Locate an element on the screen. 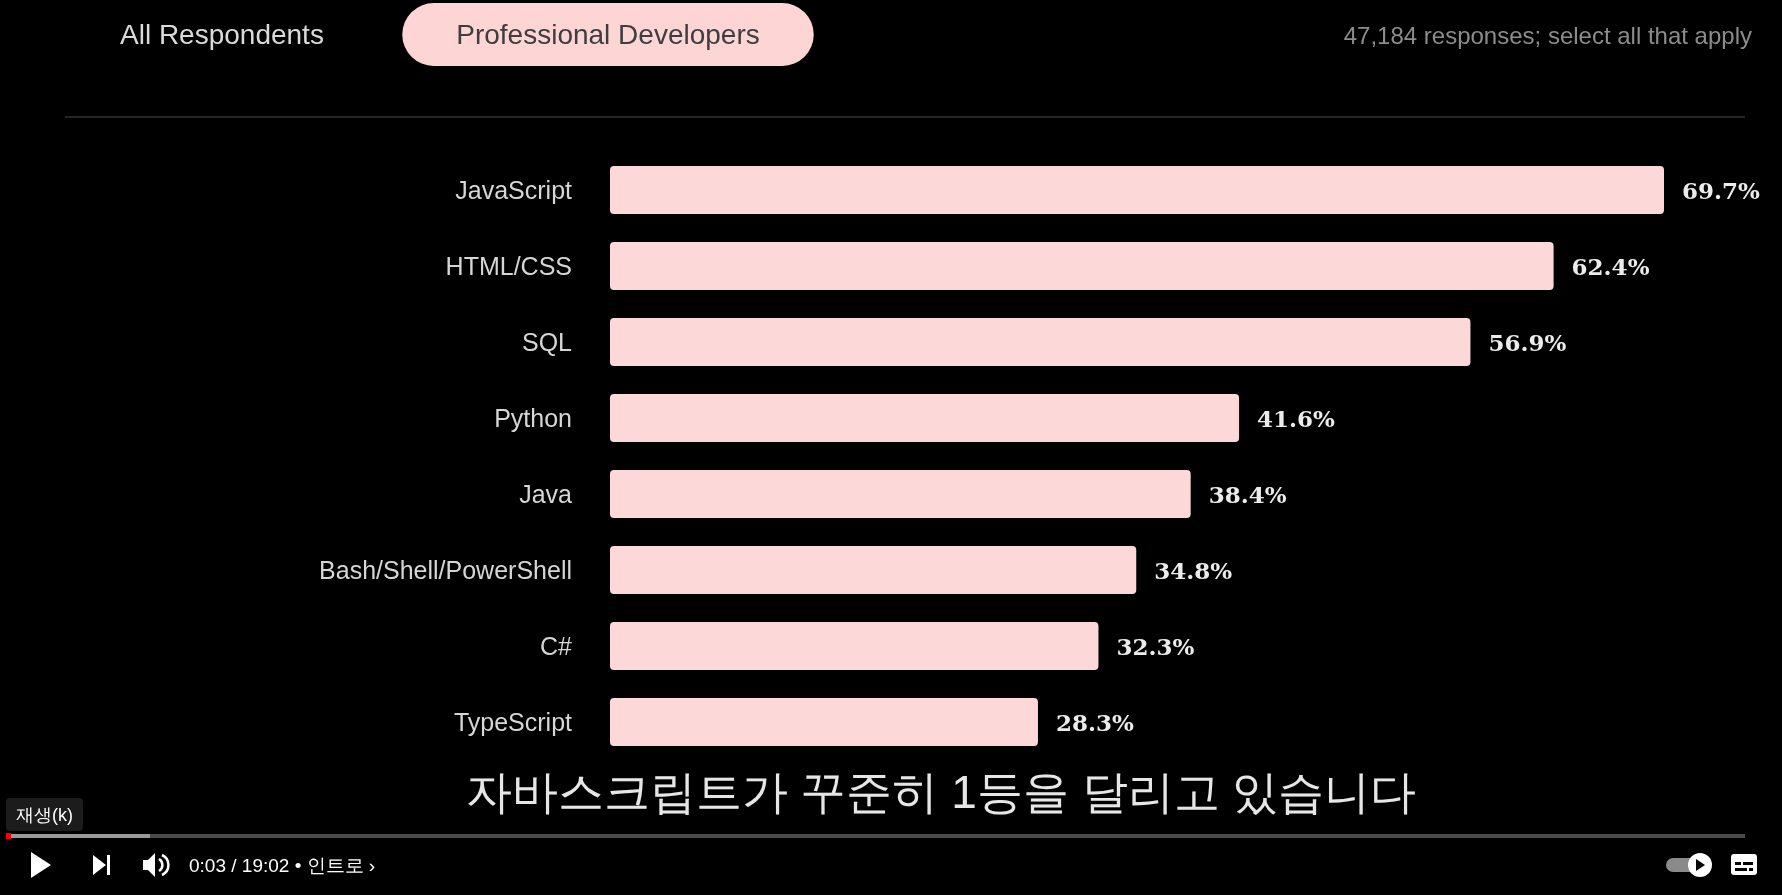 The width and height of the screenshot is (1782, 895). y-tick-label: JavaScript is located at coordinates (514, 190).